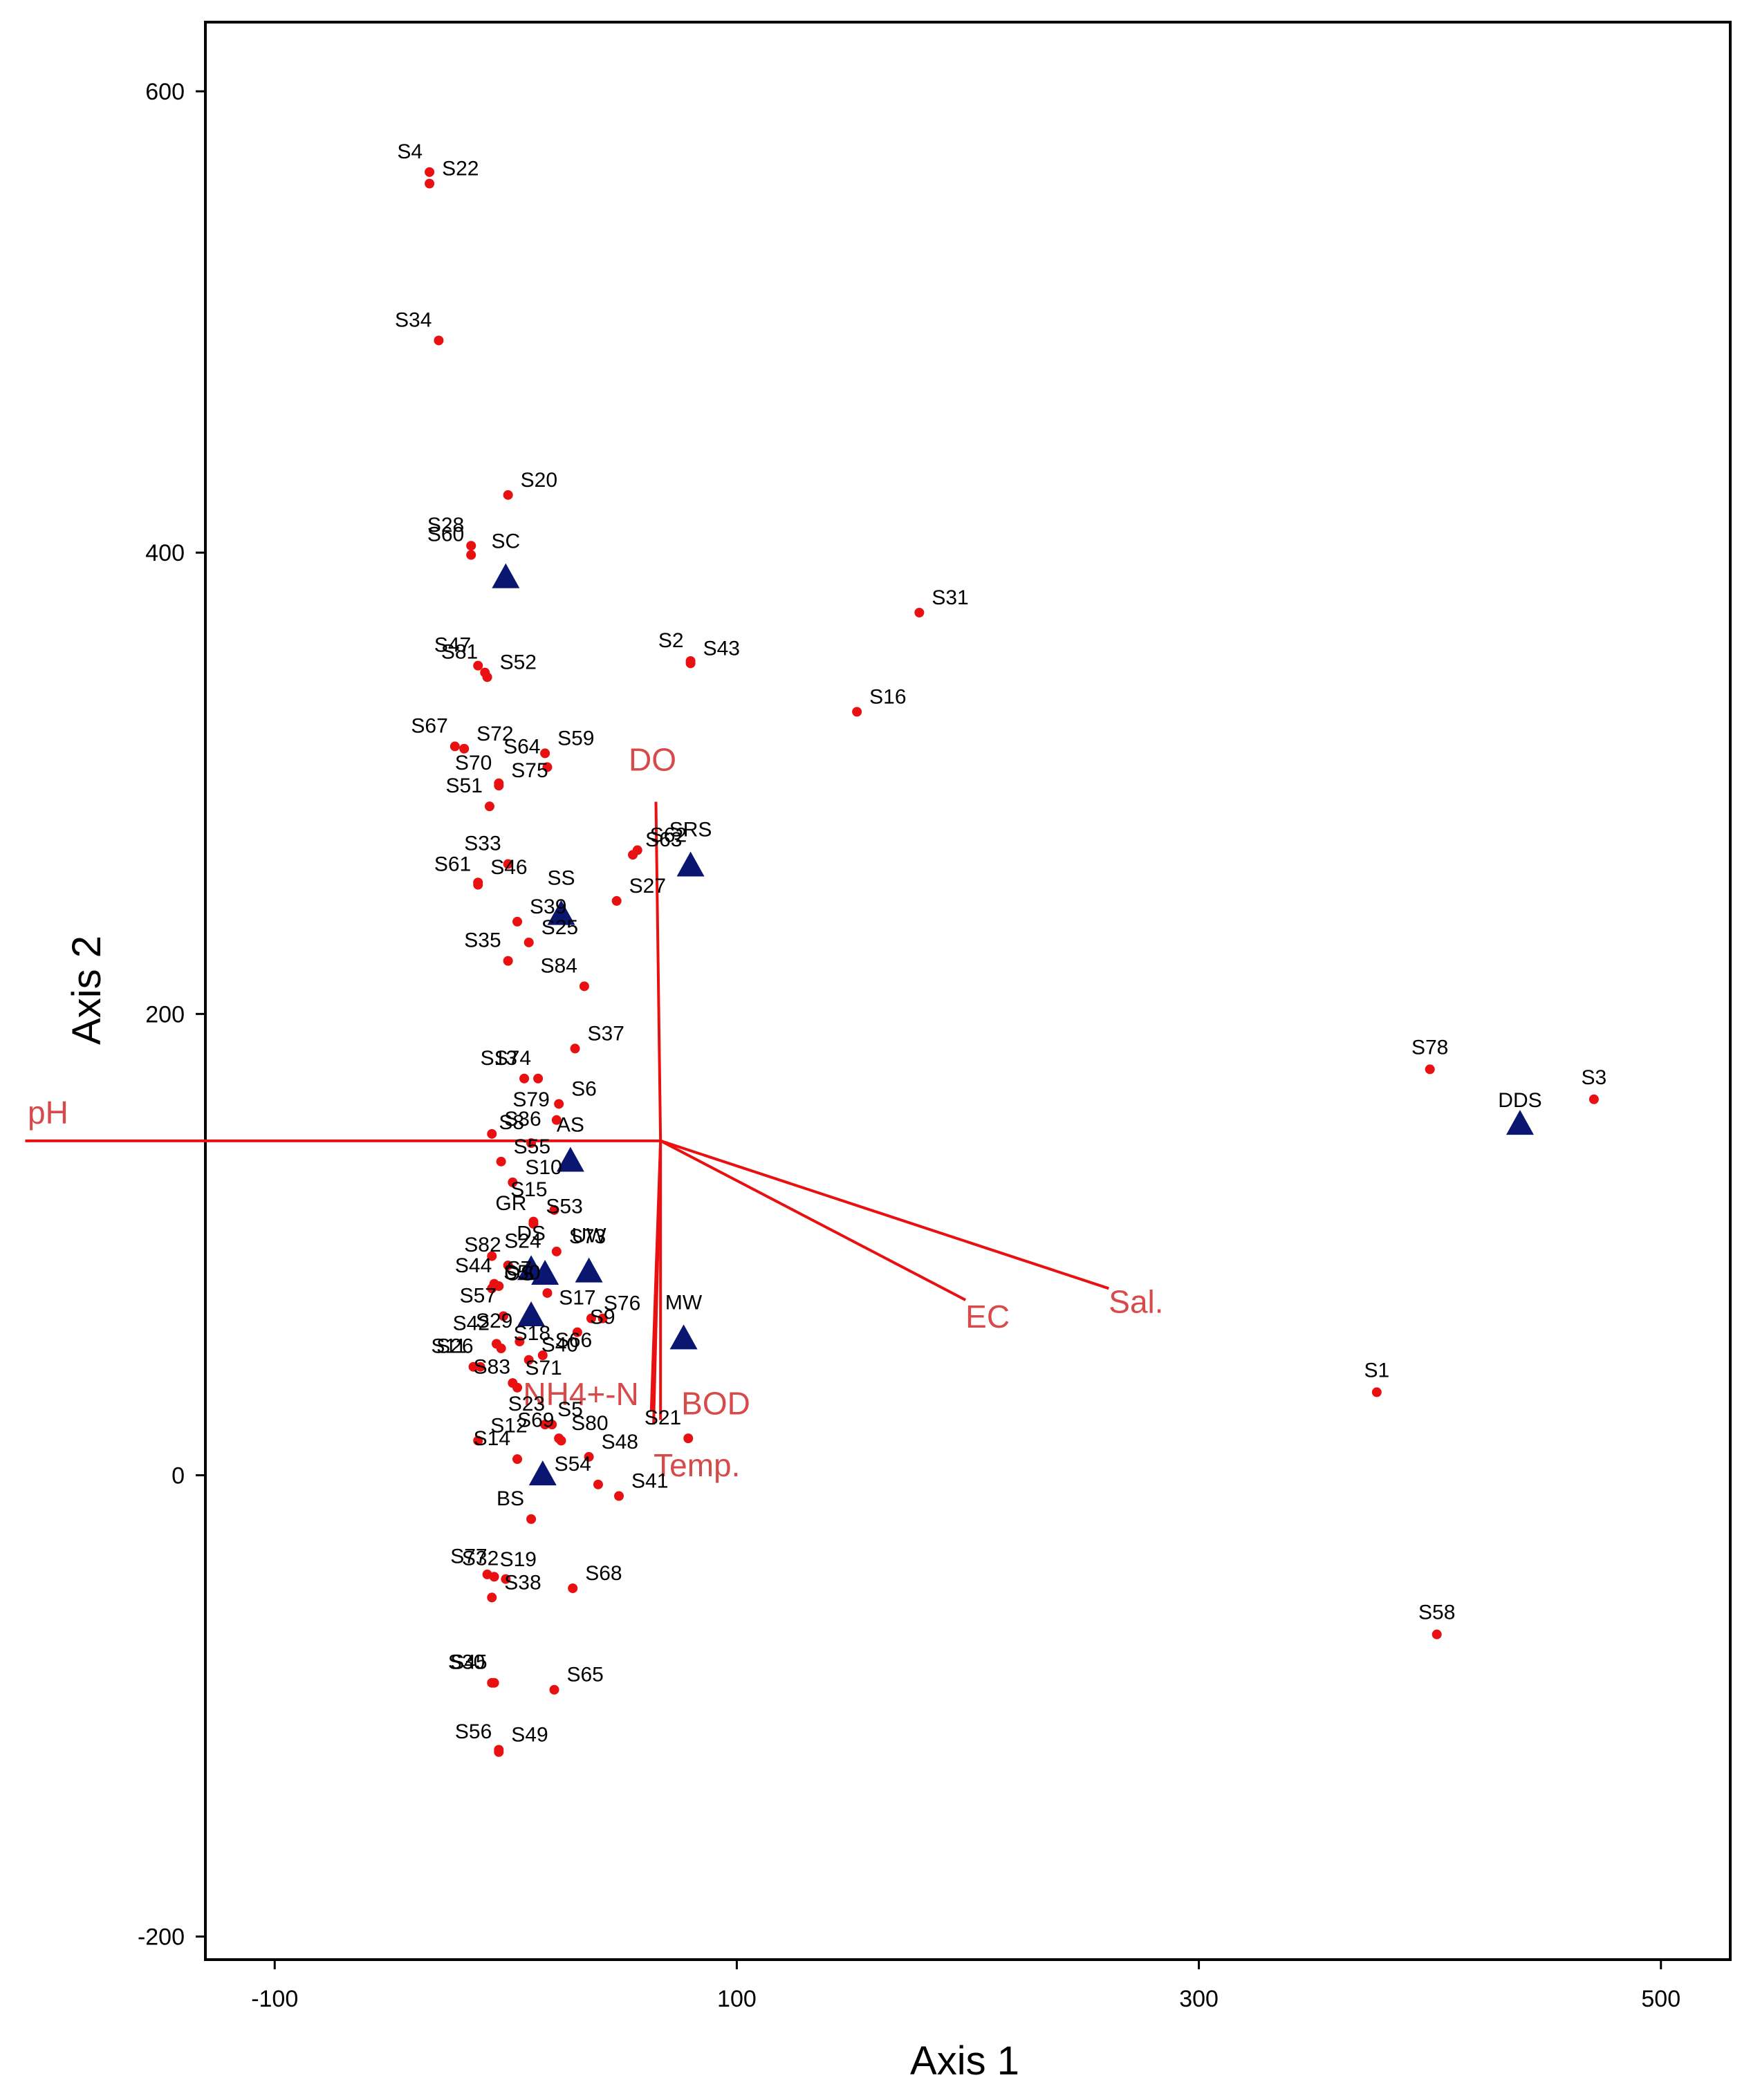  I want to click on site-label: S59, so click(575, 739).